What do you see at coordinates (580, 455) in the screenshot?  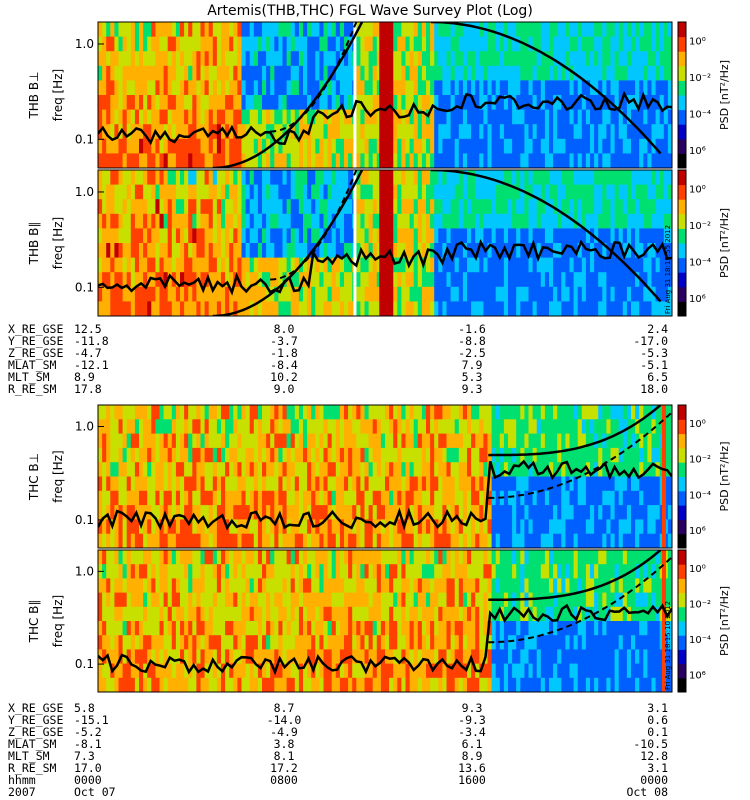 I see `harmonic-curve` at bounding box center [580, 455].